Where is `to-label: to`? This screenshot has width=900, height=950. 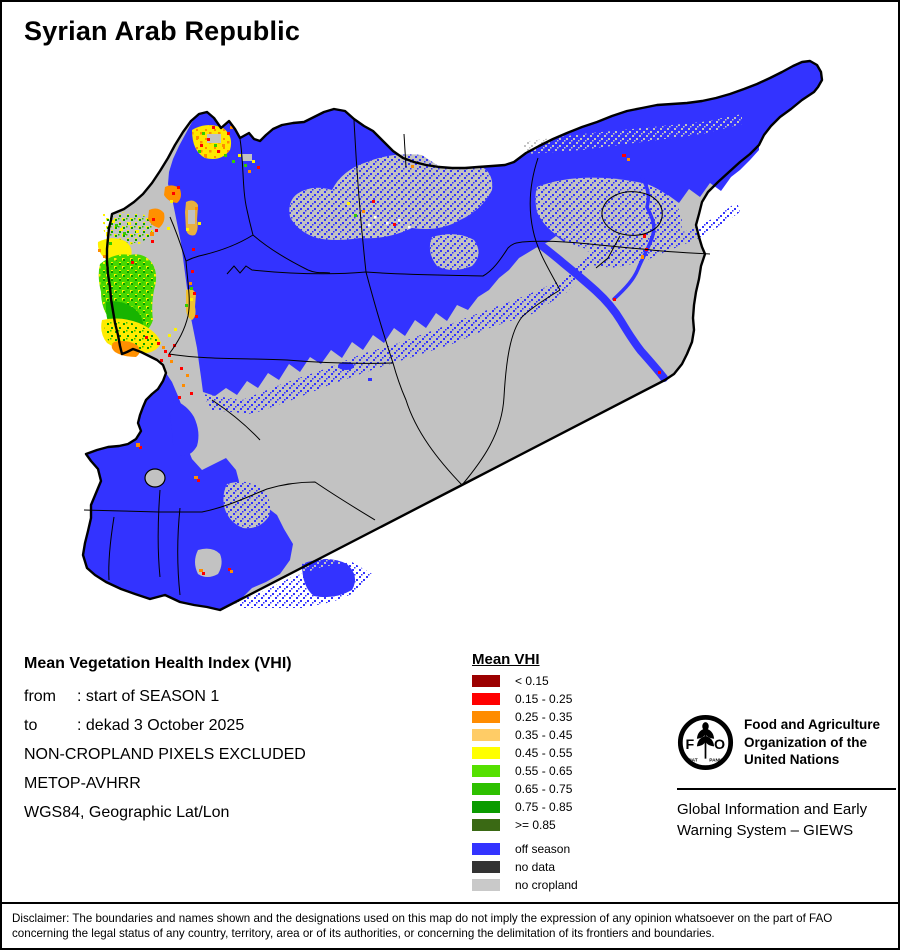
to-label: to is located at coordinates (31, 725).